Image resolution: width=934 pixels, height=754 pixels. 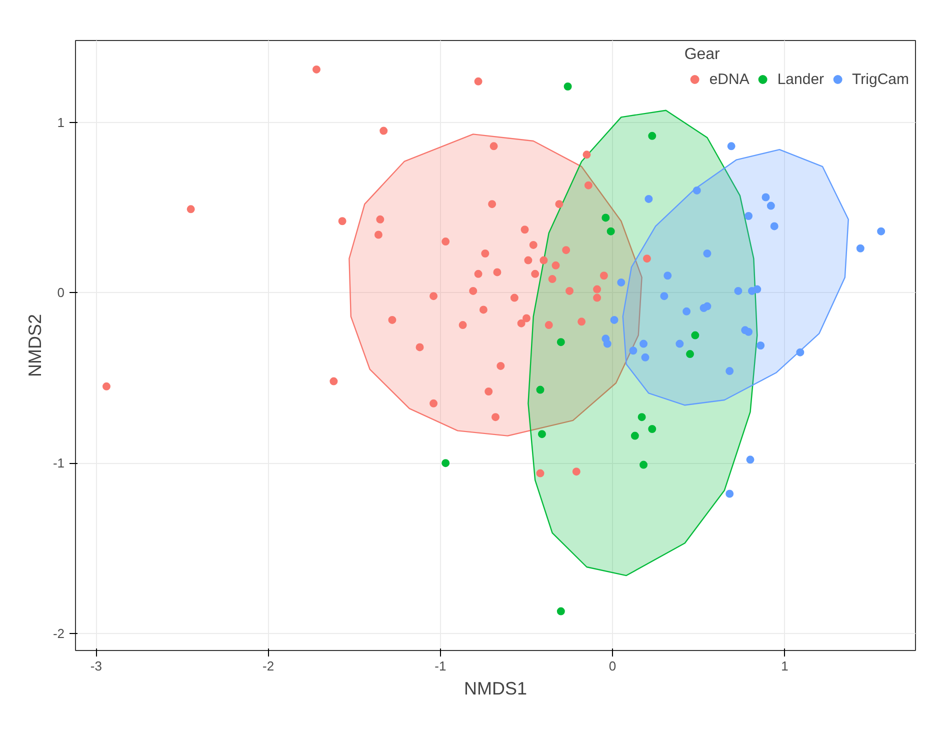 I want to click on x-tick-label: 1, so click(x=784, y=666).